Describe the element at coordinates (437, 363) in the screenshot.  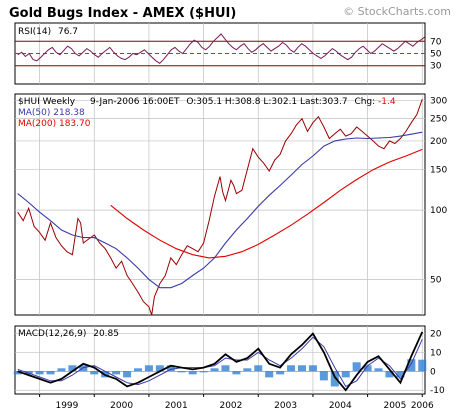
I see `macd-y-ticks: 20 10 0 -10` at that location.